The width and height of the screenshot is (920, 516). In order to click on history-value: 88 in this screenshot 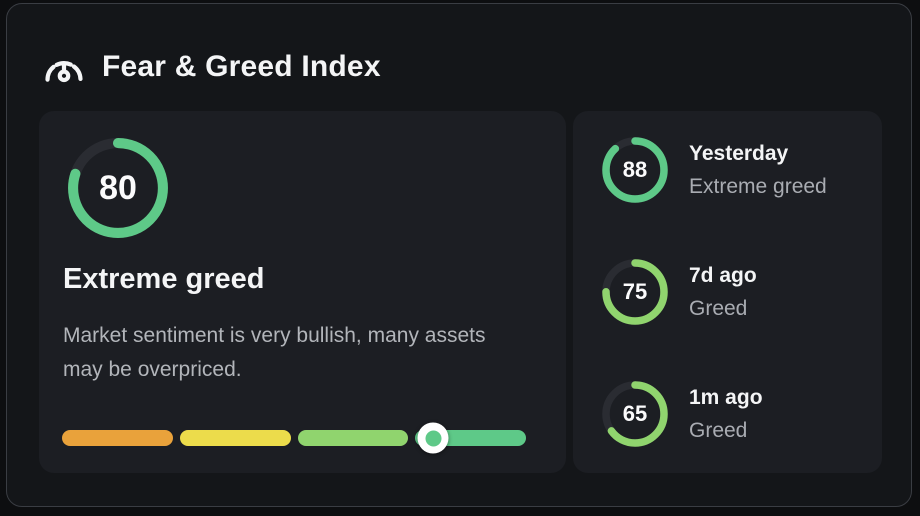, I will do `click(635, 169)`.